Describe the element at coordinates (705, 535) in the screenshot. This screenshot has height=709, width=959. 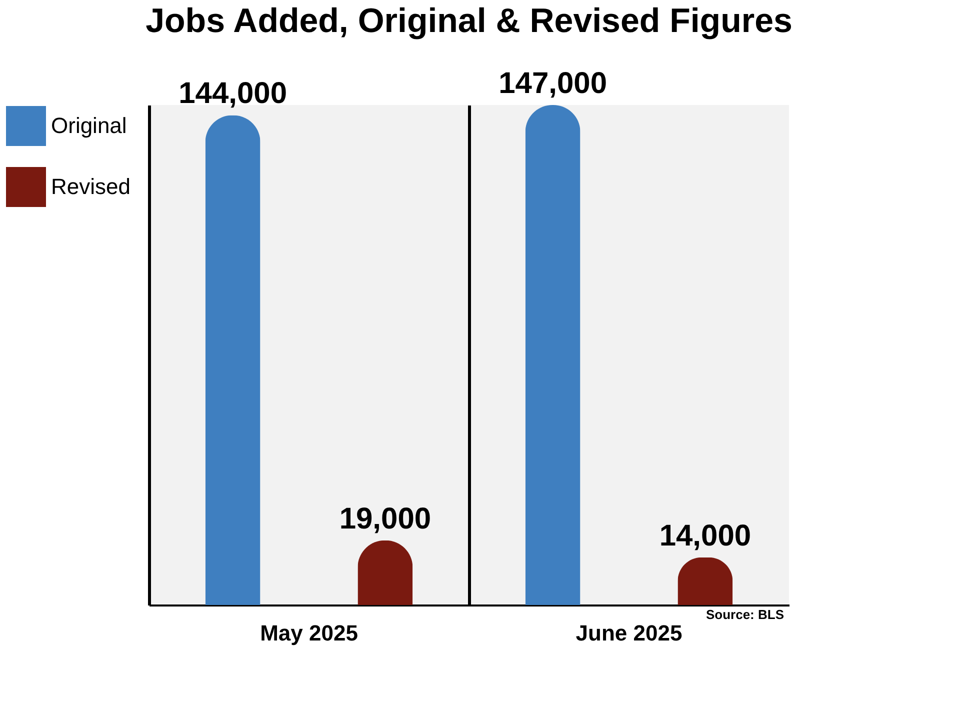
I see `data-label: 14,000` at that location.